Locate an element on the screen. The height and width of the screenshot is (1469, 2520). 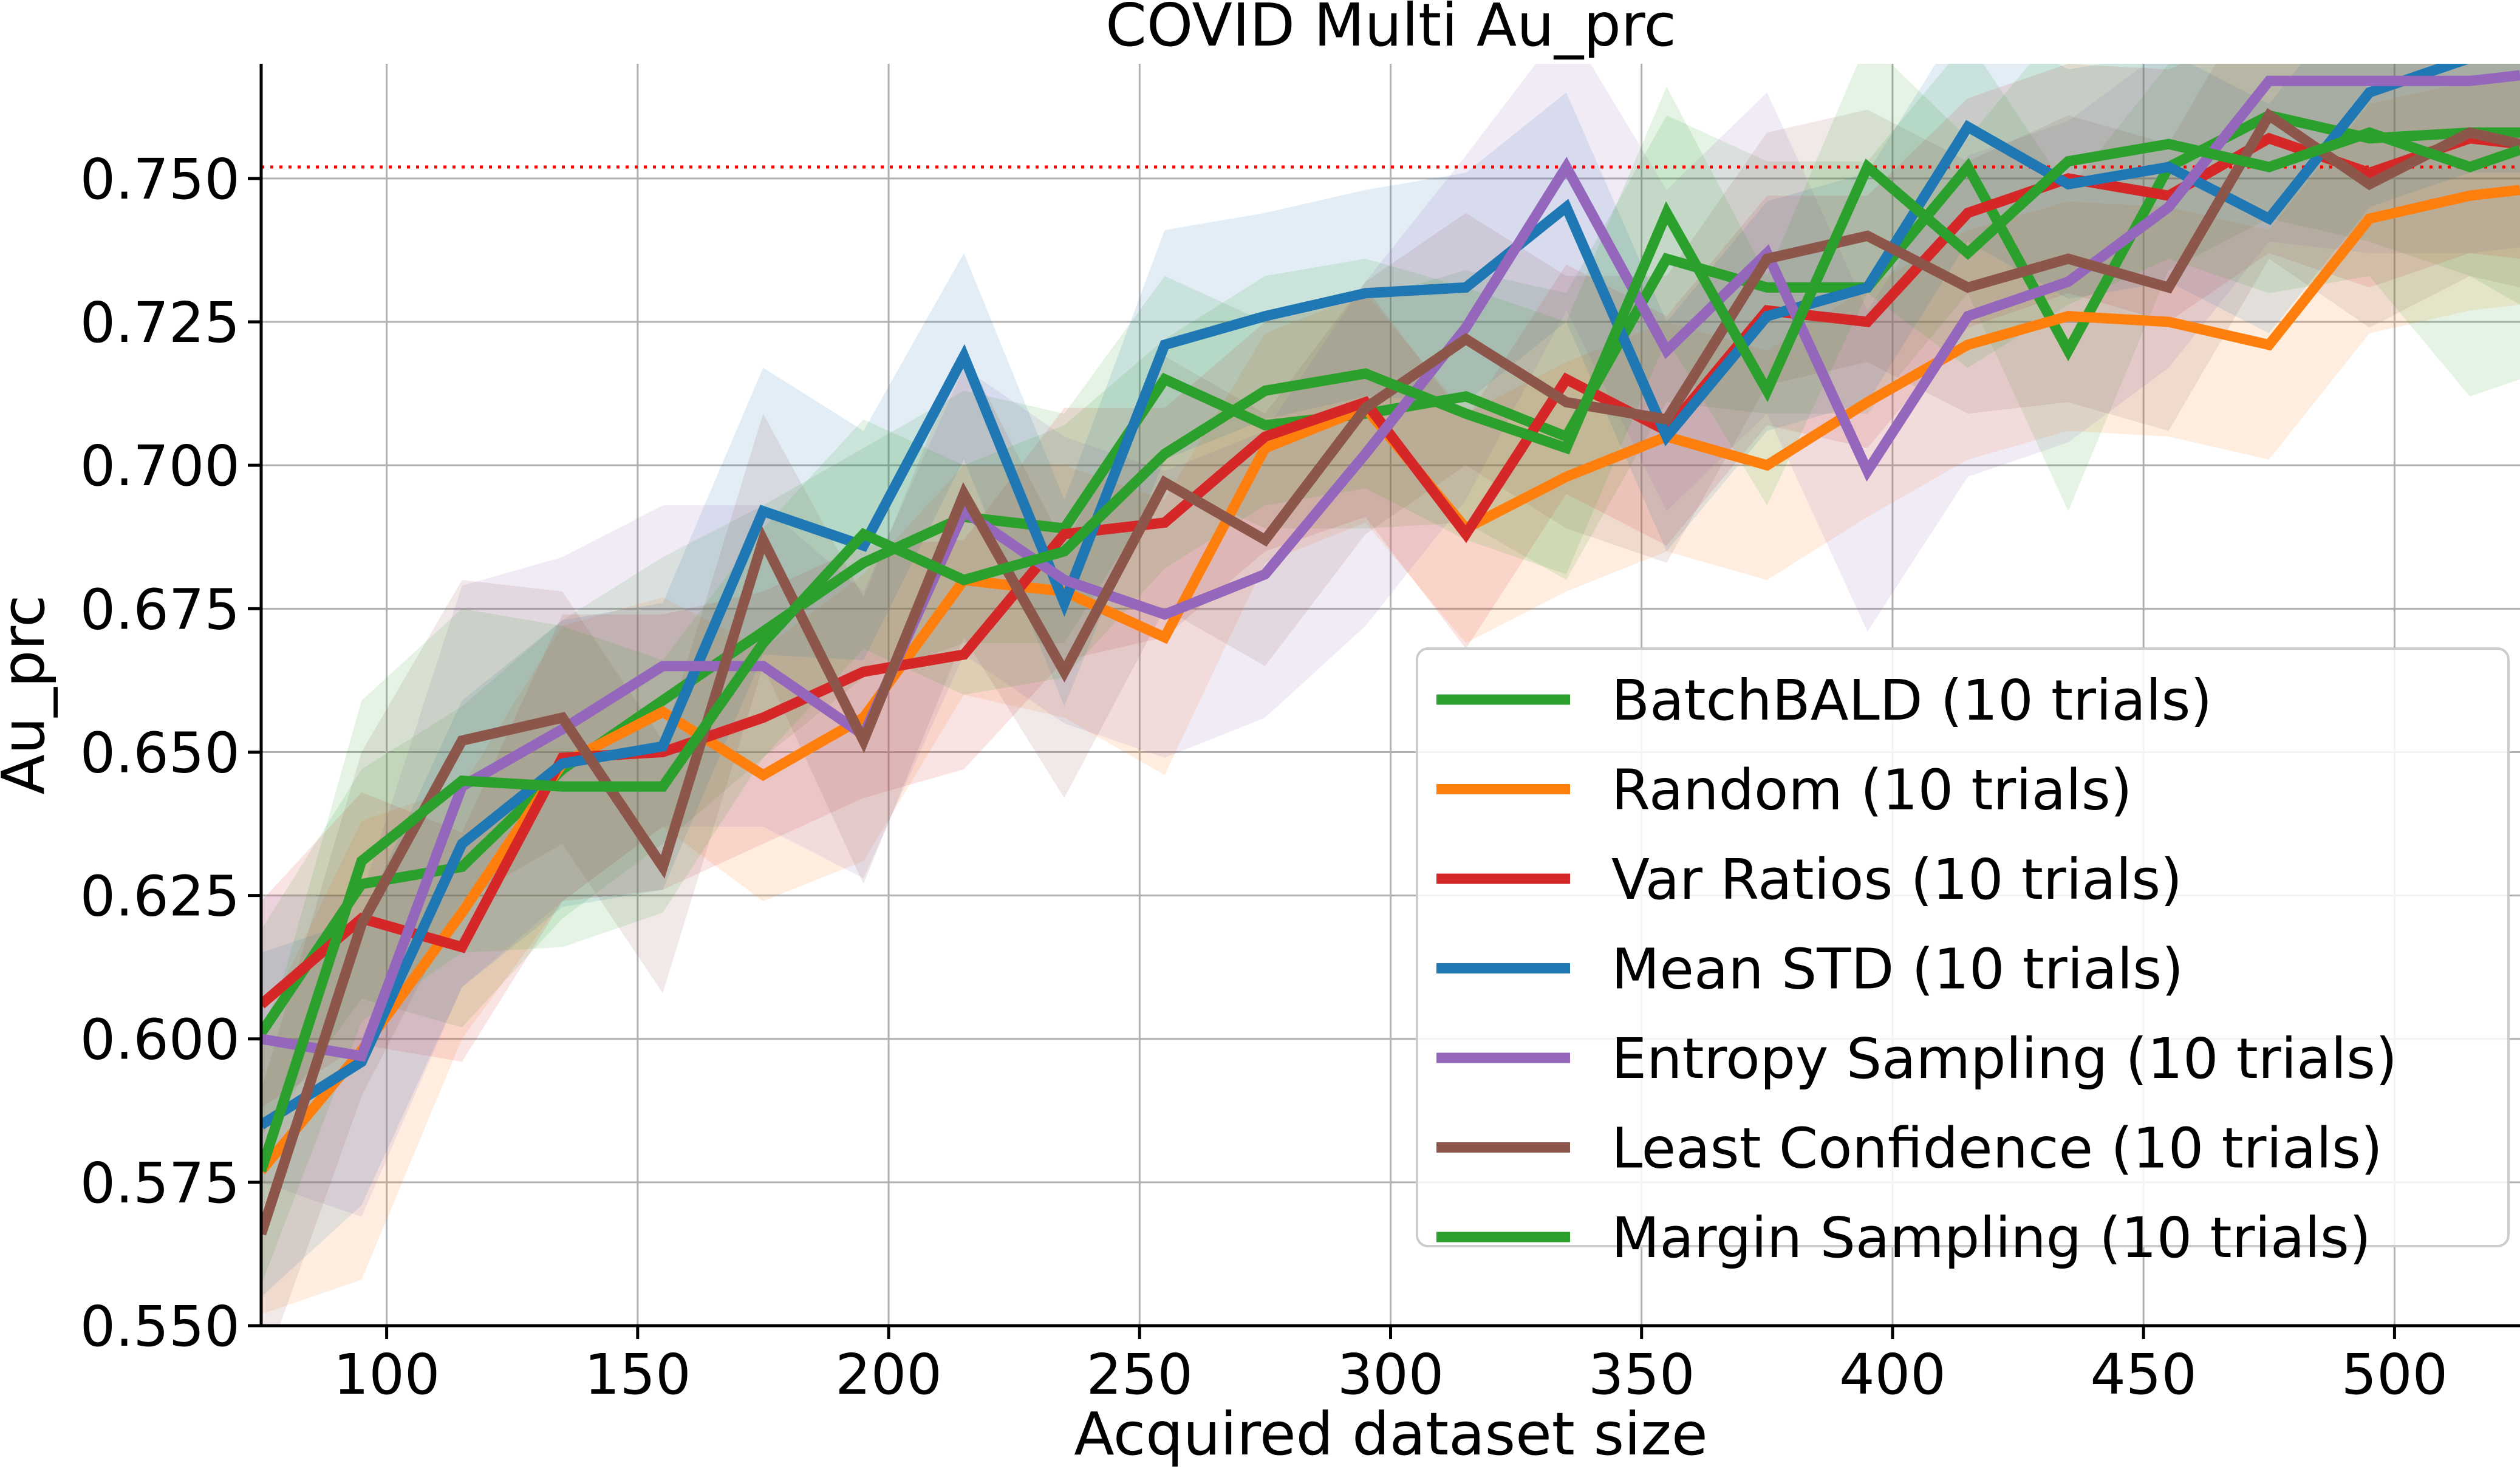
y-tick-label: 0.700 is located at coordinates (160, 466).